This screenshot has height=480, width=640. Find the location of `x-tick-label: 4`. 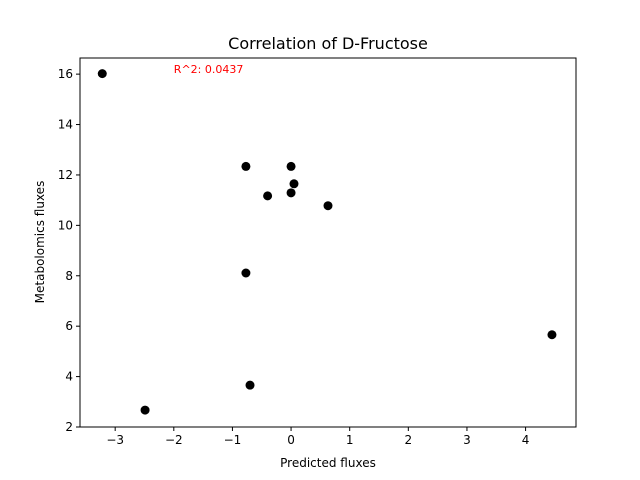

x-tick-label: 4 is located at coordinates (526, 440).